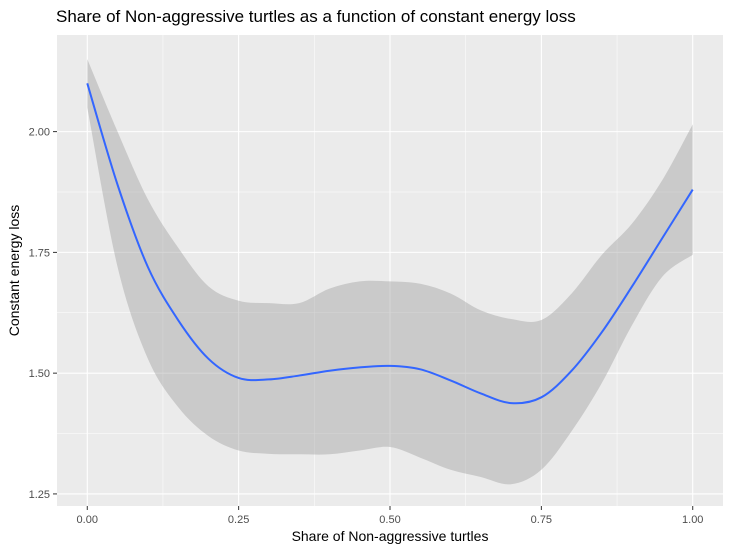  I want to click on y-tick-label: 1.25, so click(39, 495).